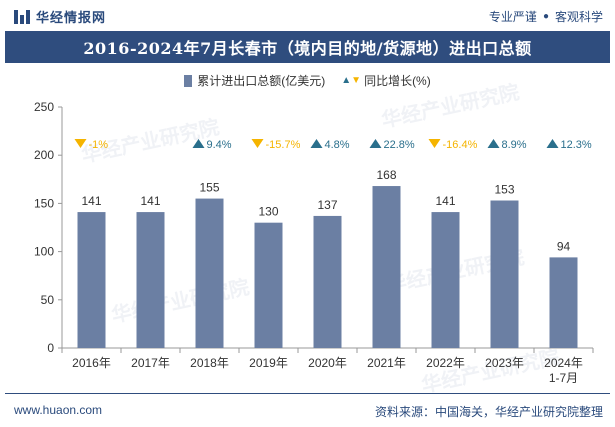 The width and height of the screenshot is (615, 427). Describe the element at coordinates (50, 348) in the screenshot. I see `y-tick-label: 0` at that location.